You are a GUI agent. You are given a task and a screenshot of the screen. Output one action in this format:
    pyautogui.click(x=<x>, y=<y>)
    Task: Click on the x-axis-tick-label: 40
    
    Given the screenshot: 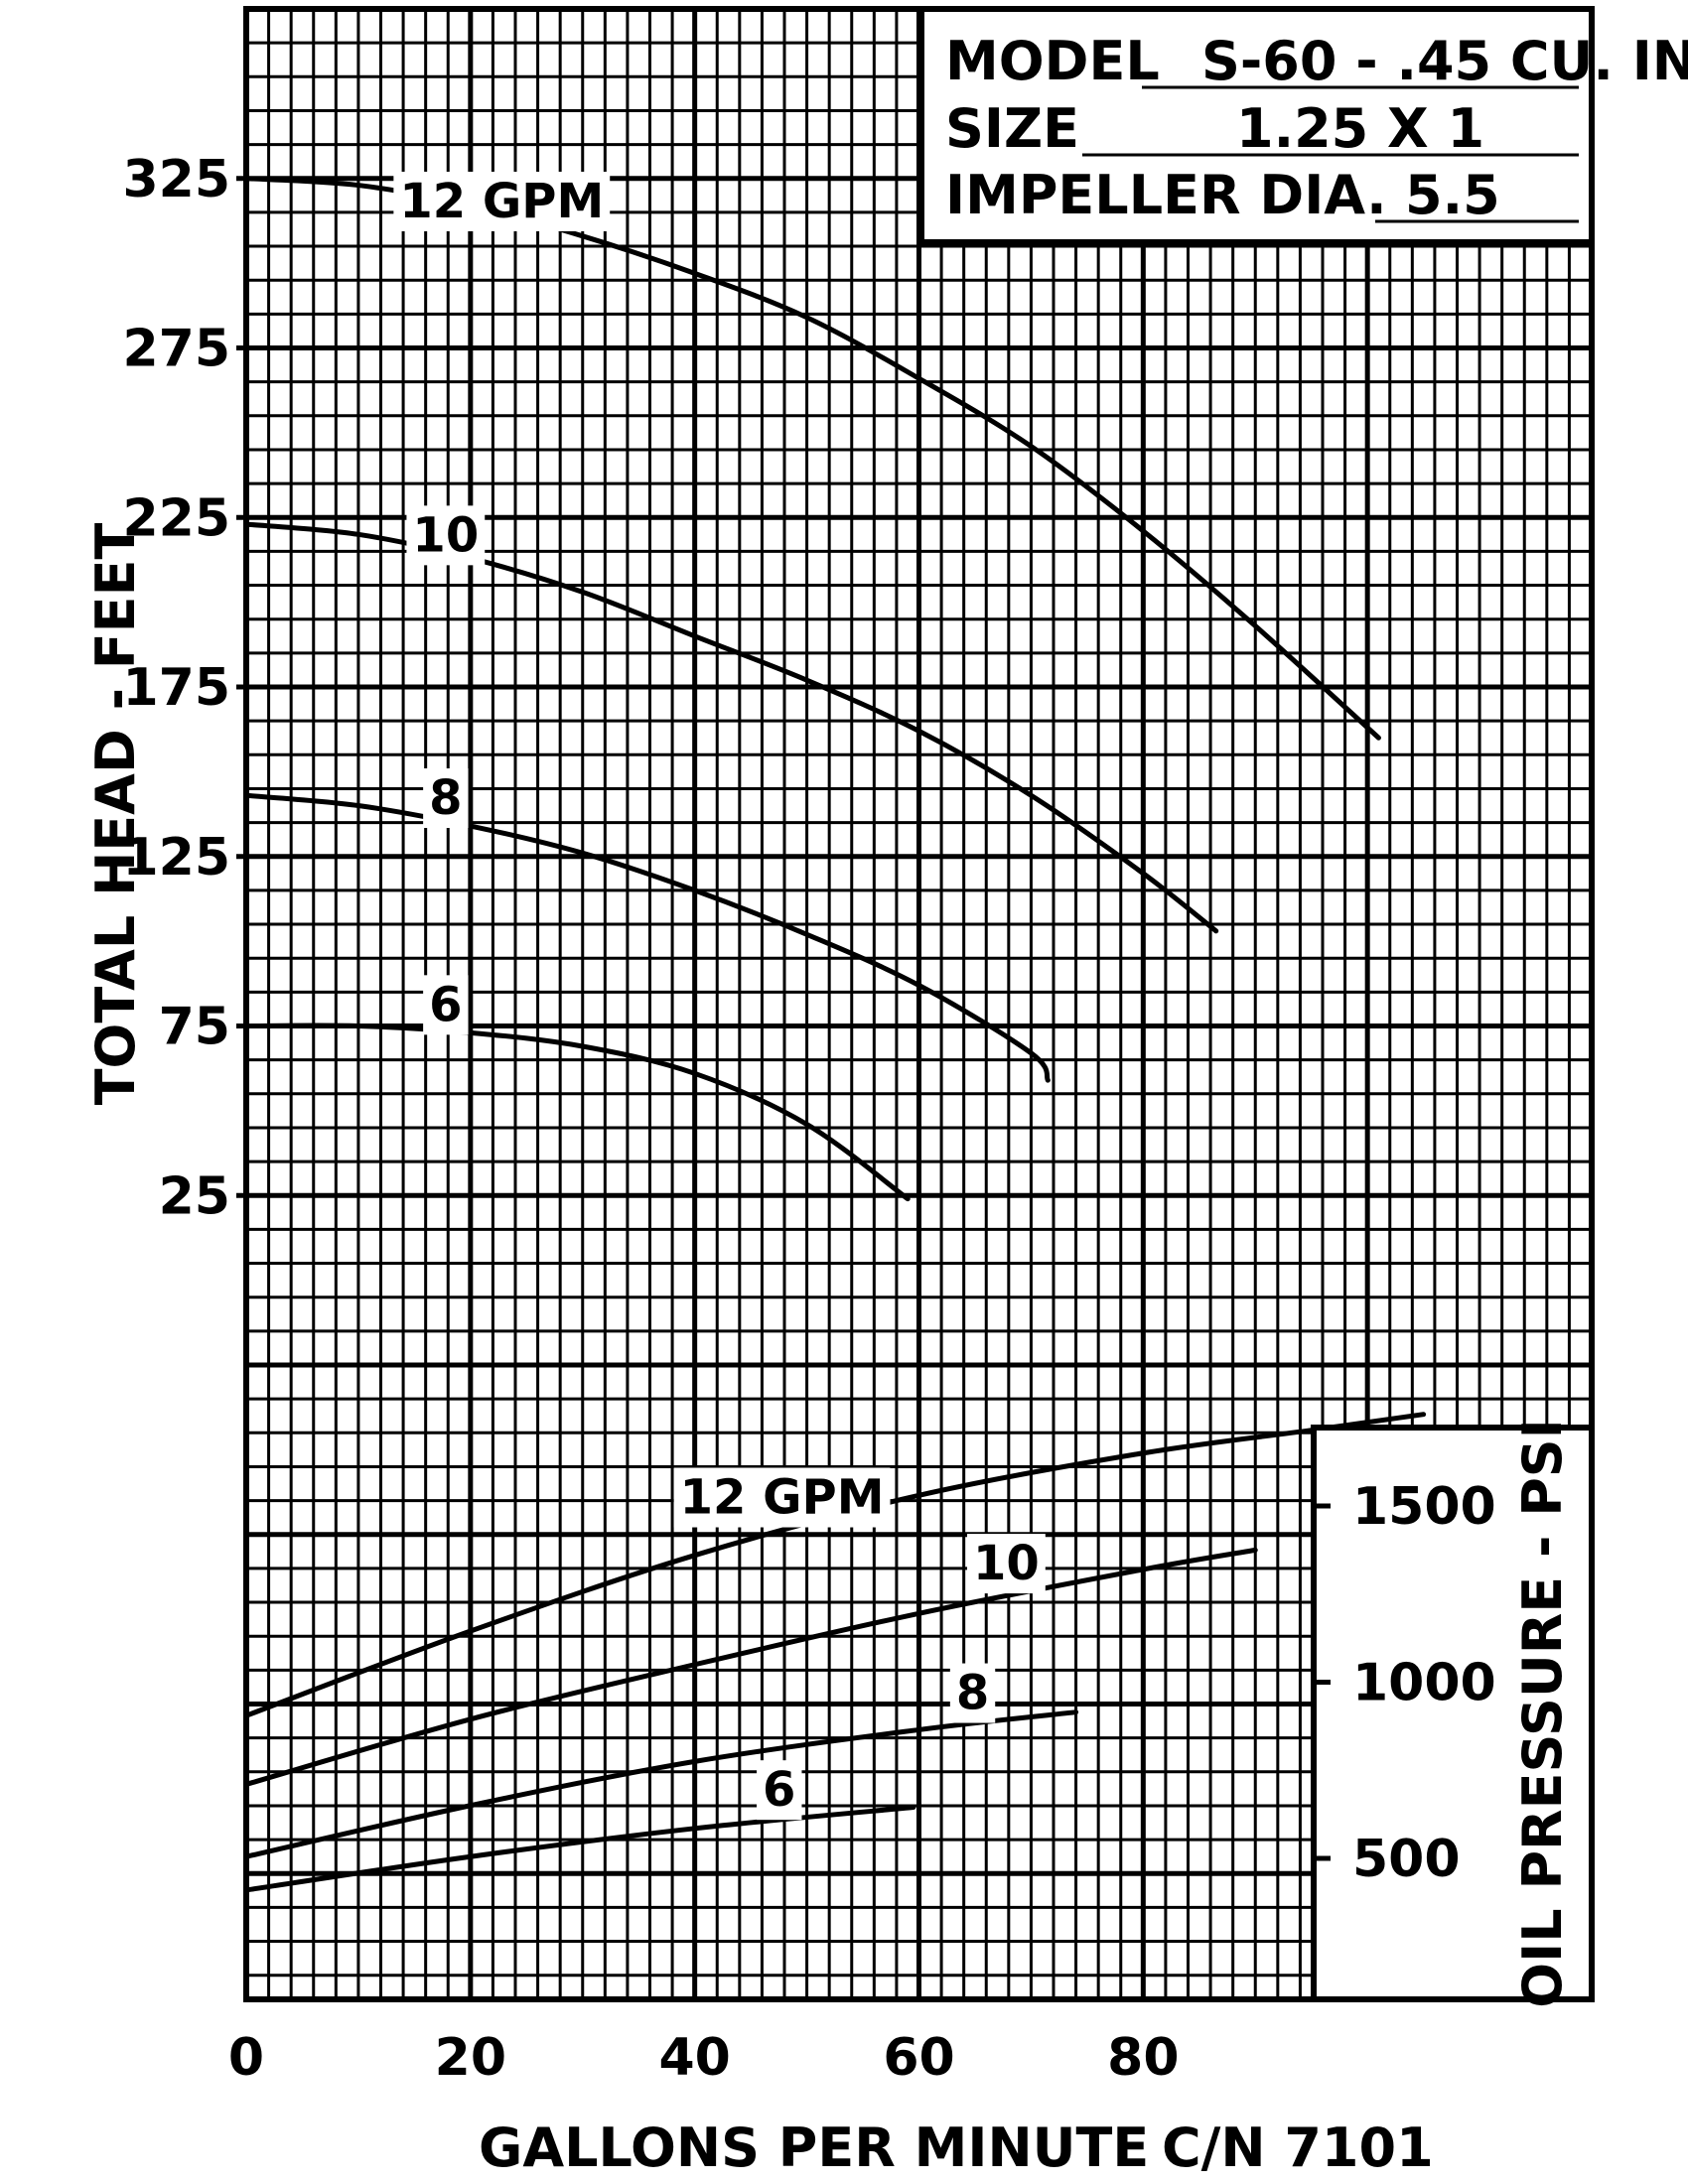 What is the action you would take?
    pyautogui.click(x=694, y=2058)
    